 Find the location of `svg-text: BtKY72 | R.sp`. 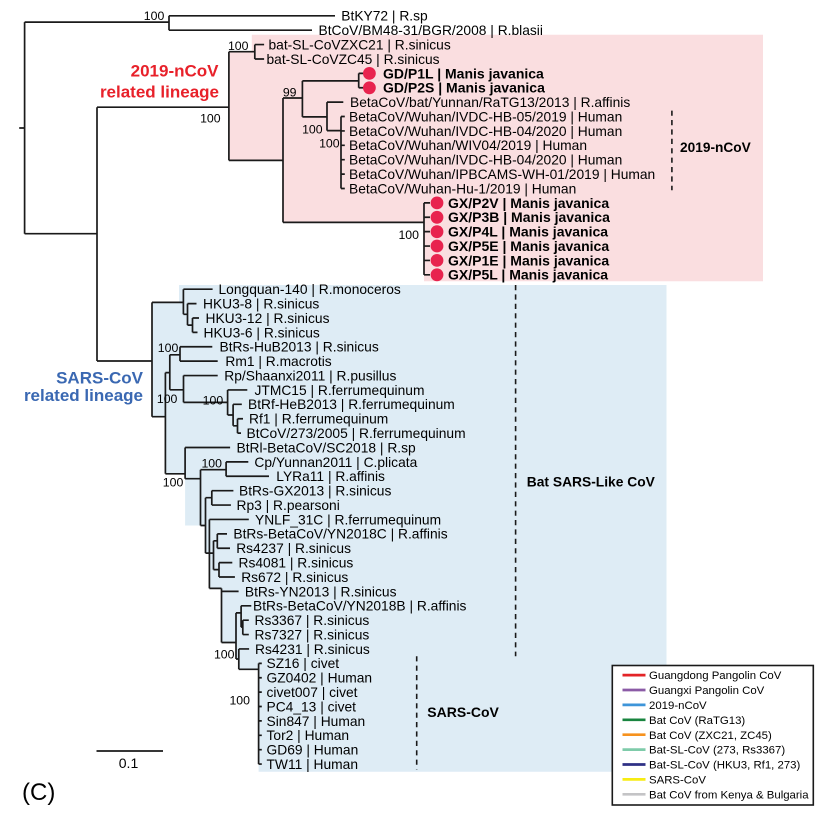

svg-text: BtKY72 | R.sp is located at coordinates (384, 16).